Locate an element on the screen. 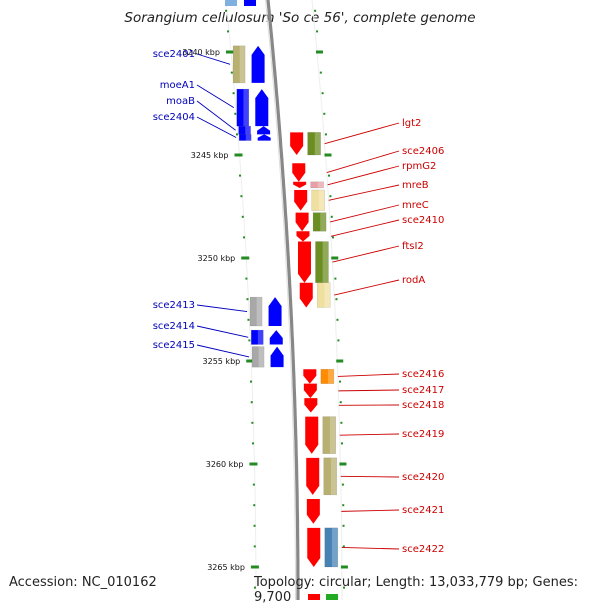 This screenshot has height=605, width=600. gene-arrow-mreB is located at coordinates (300, 200).